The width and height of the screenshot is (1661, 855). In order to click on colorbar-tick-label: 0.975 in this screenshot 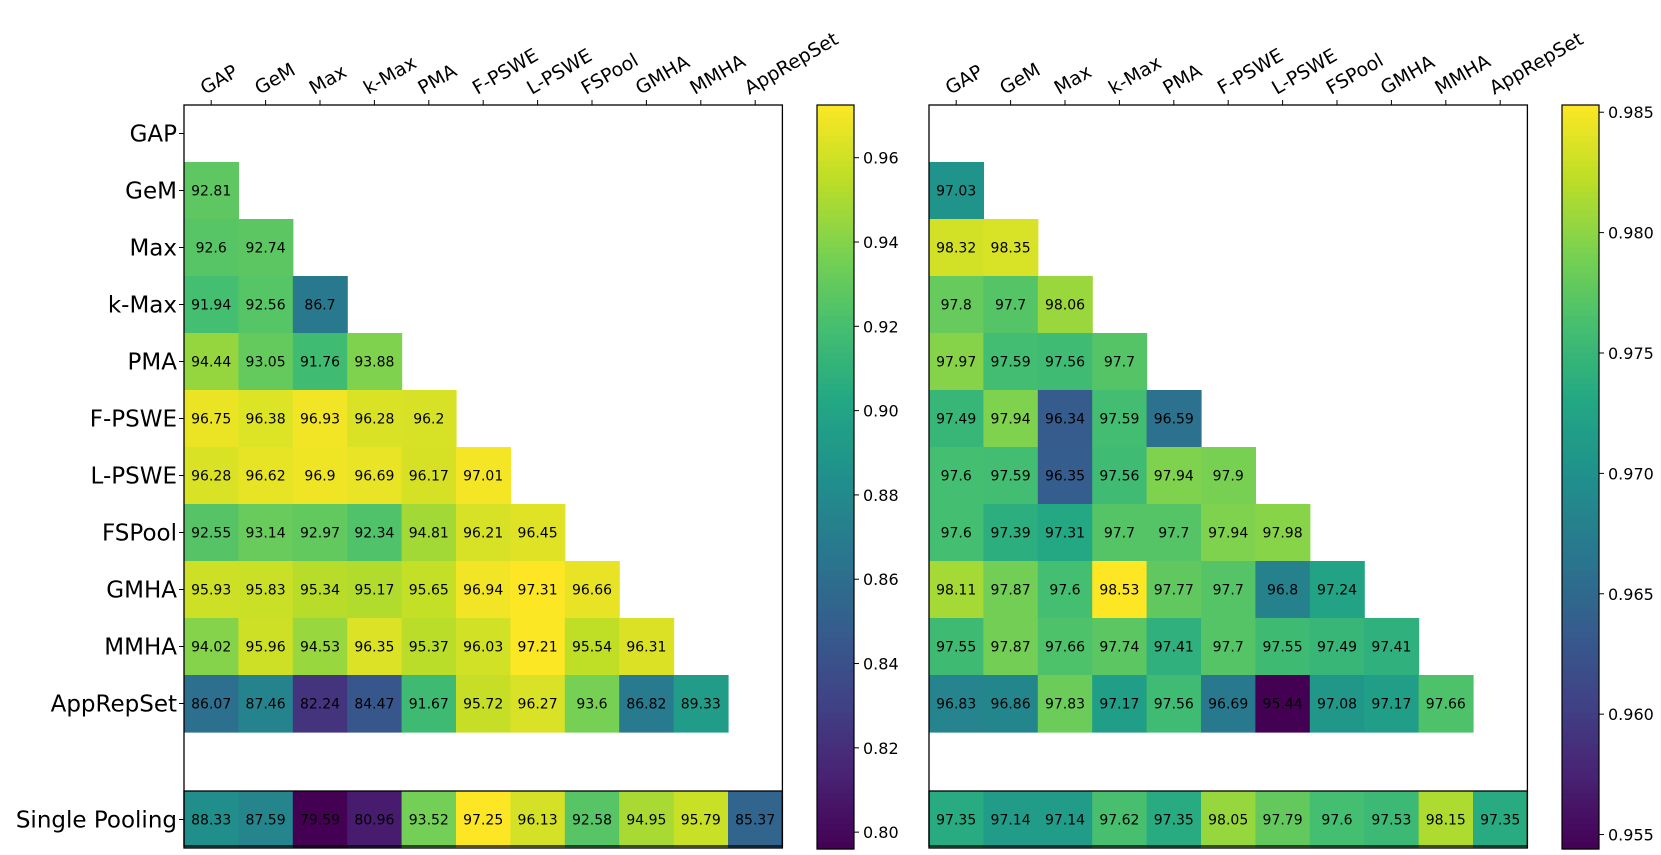, I will do `click(1631, 353)`.